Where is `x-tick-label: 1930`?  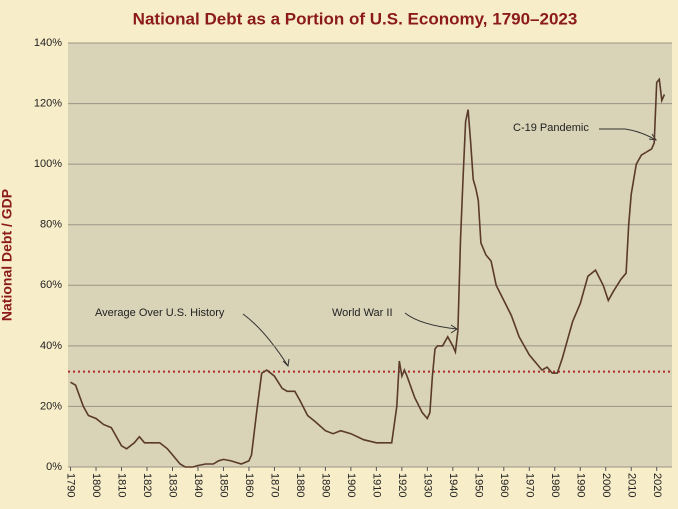 x-tick-label: 1930 is located at coordinates (427, 485).